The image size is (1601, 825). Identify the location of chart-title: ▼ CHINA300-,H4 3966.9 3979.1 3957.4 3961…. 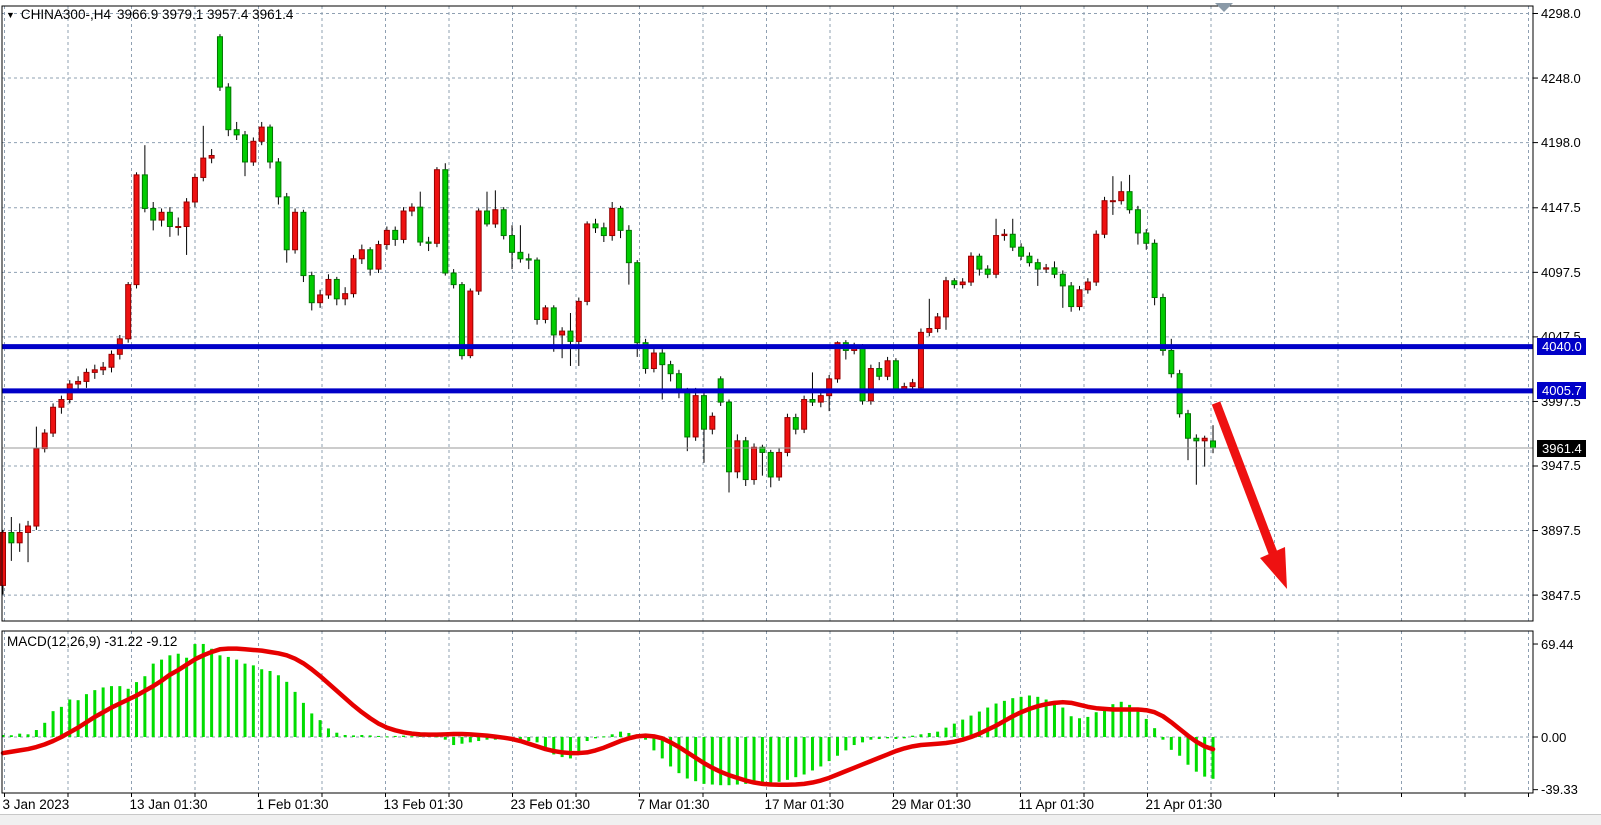
(149, 14).